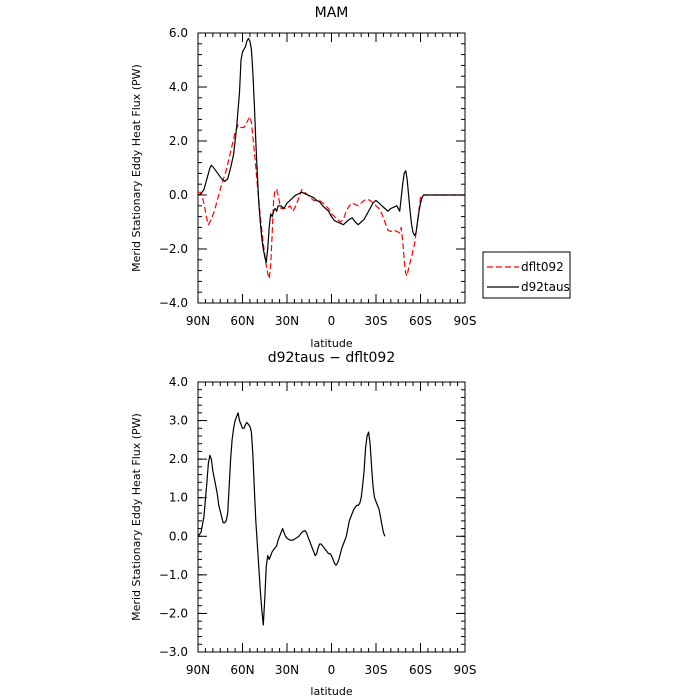 The height and width of the screenshot is (700, 700). I want to click on y-tick-label: −1.0, so click(173, 575).